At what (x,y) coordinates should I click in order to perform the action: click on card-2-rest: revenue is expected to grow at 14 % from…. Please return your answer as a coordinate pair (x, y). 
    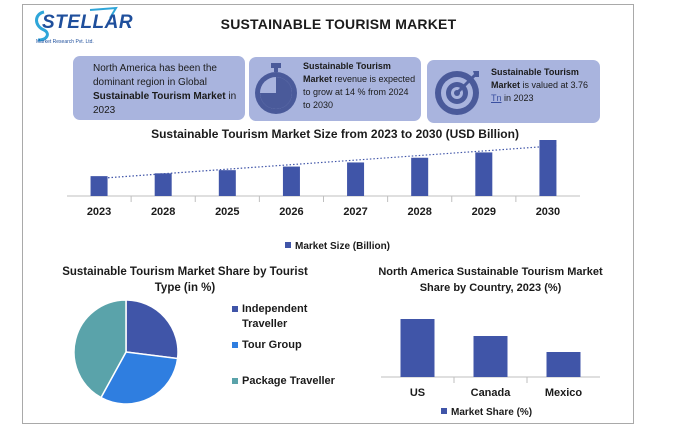
    Looking at the image, I should click on (359, 92).